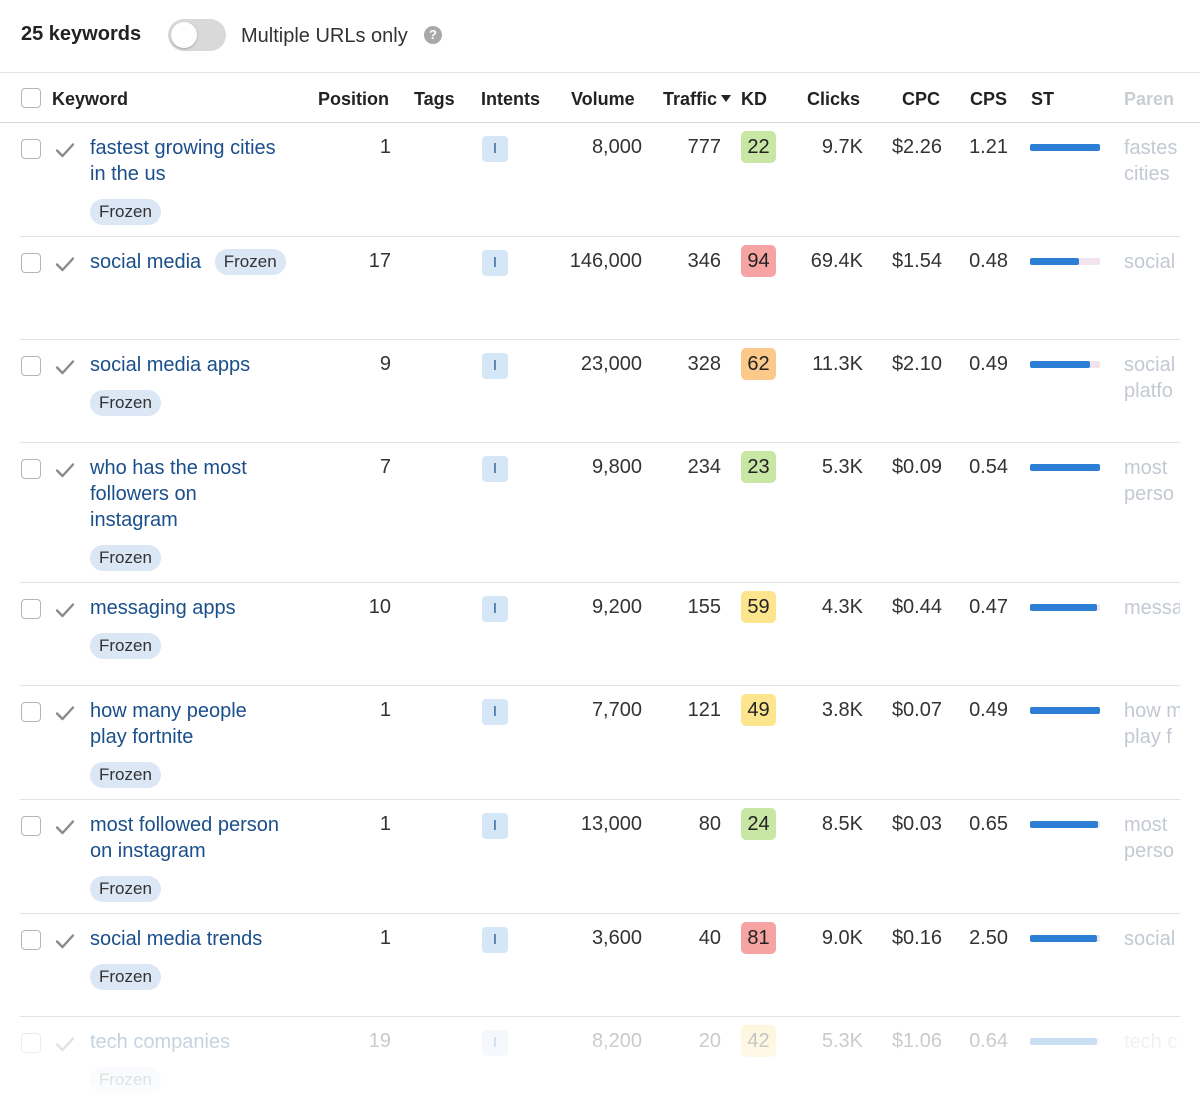  Describe the element at coordinates (921, 99) in the screenshot. I see `column-cpc: CPC` at that location.